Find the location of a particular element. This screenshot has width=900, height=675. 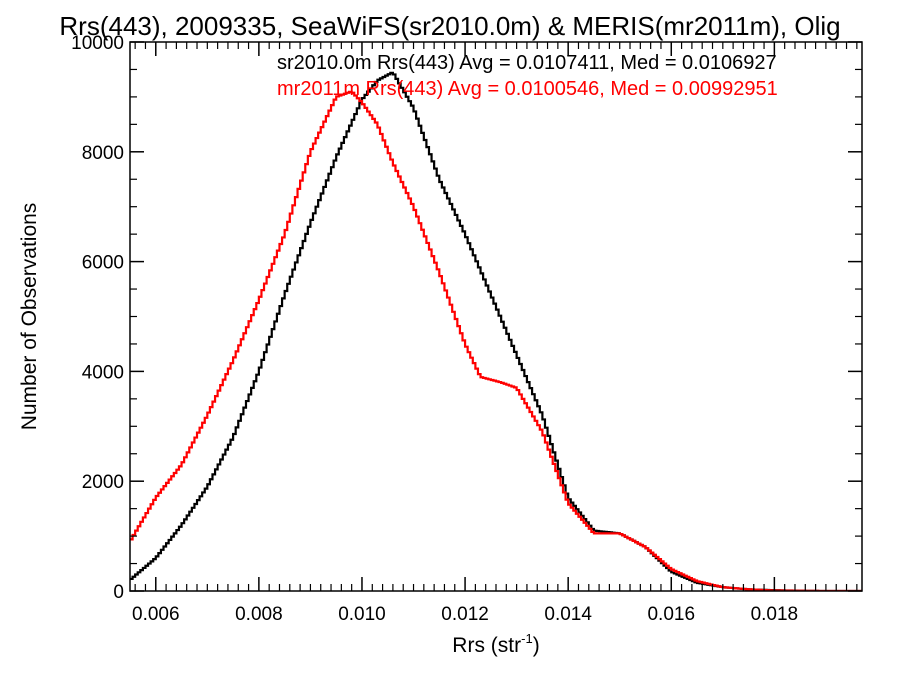

y-axis-label: Number of Observations is located at coordinates (29, 317).